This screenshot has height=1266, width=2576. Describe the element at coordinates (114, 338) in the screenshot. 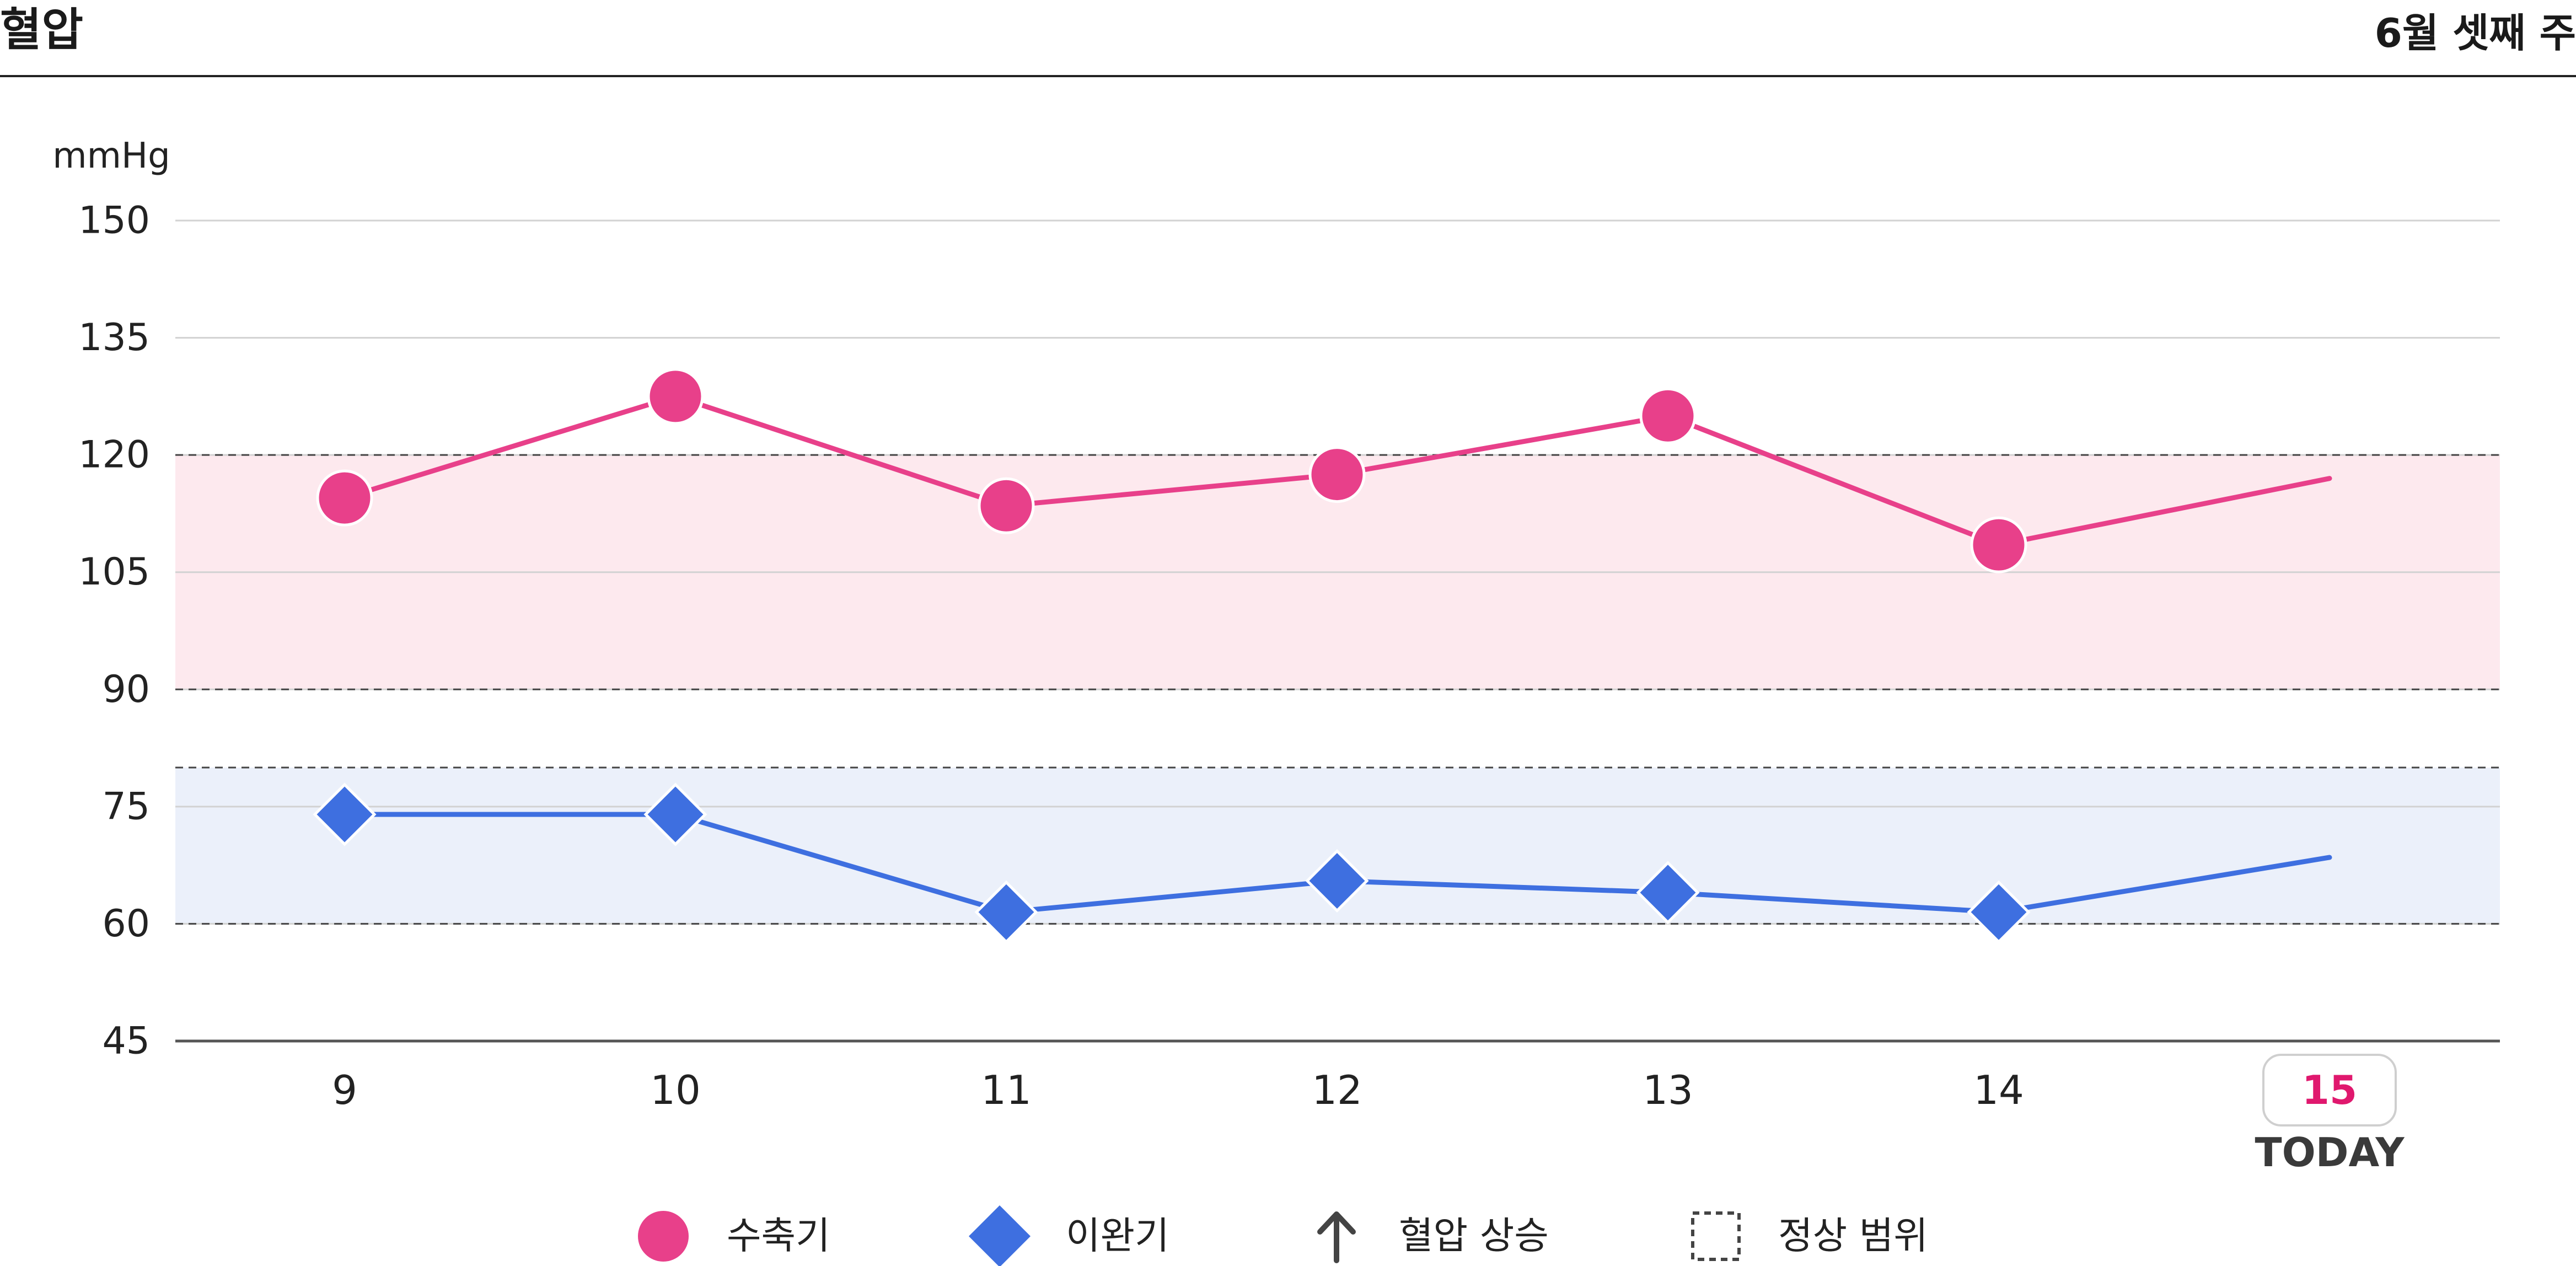

I see `y-tick-label: 135` at that location.